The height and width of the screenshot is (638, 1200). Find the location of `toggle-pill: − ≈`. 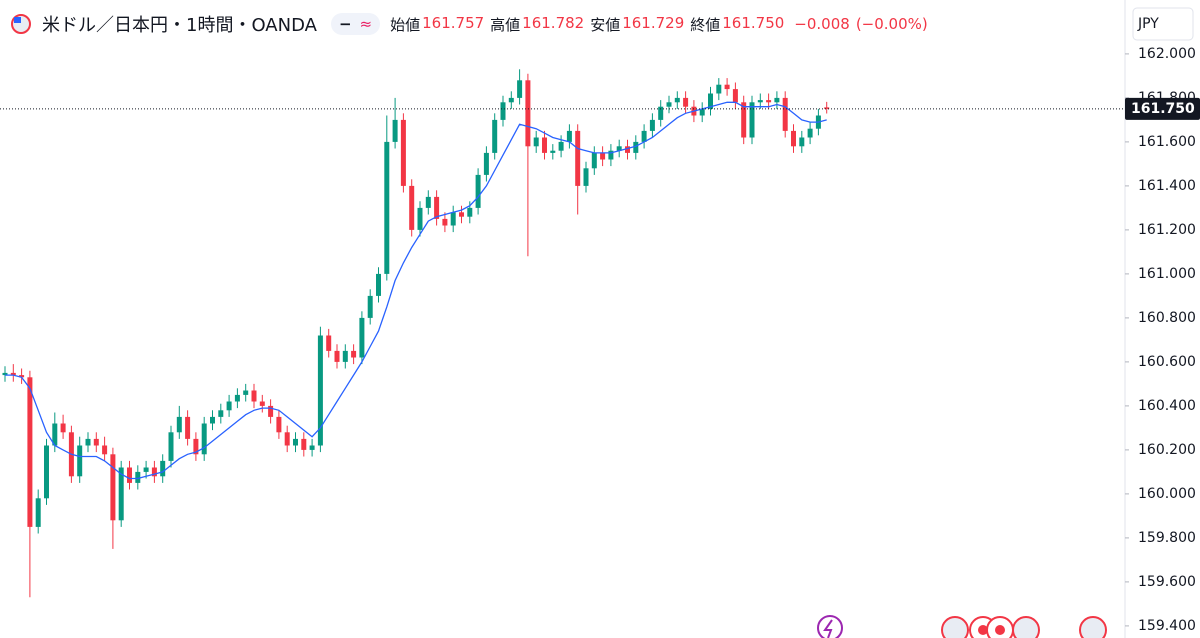

toggle-pill: − ≈ is located at coordinates (355, 24).